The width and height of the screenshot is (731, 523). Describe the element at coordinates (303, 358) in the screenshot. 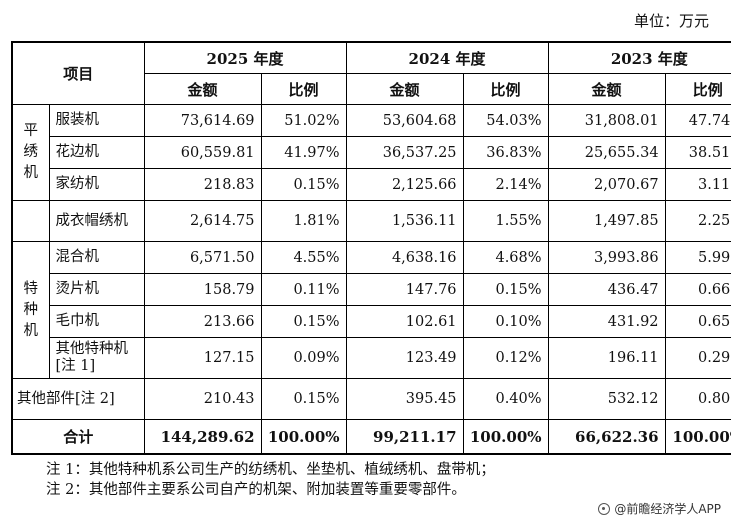

I see `cell-value: 0.09%` at that location.